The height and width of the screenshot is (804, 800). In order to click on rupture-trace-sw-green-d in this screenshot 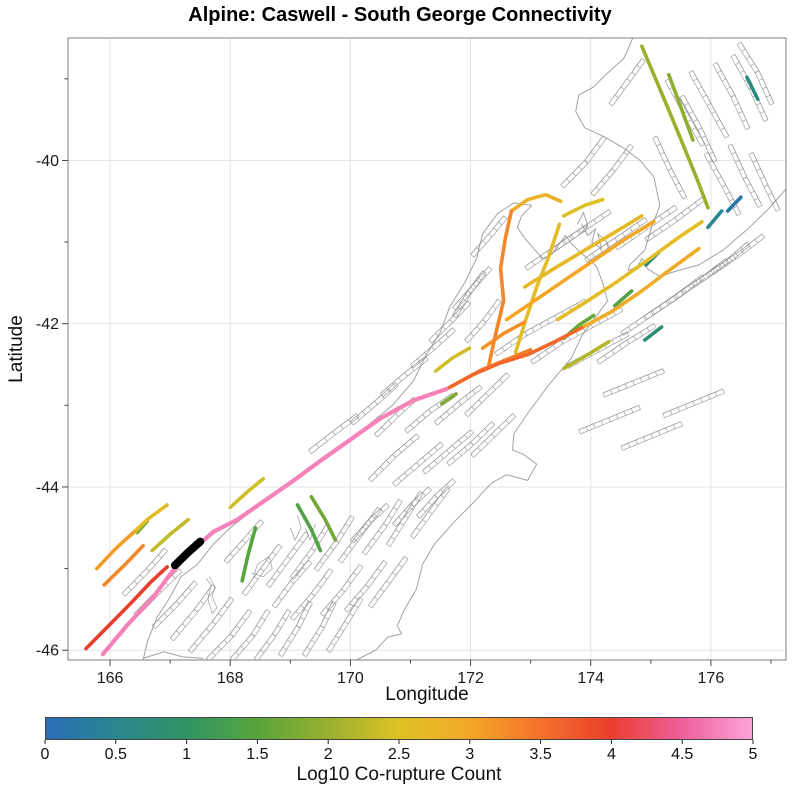, I will do `click(309, 528)`.